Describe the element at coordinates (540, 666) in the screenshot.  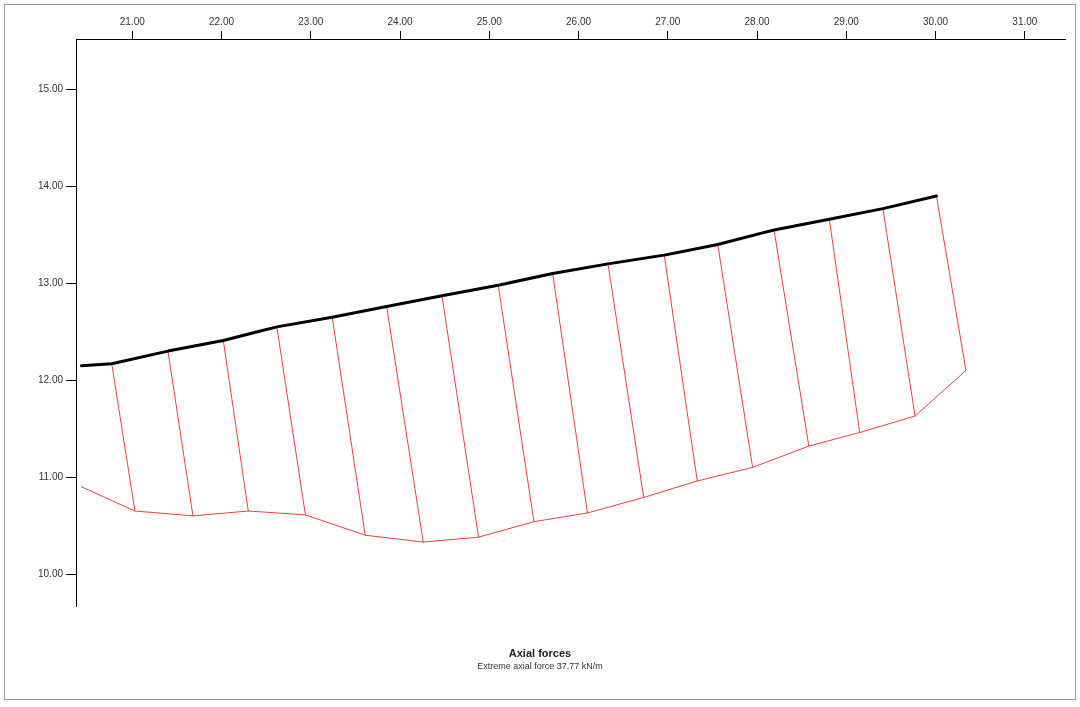
I see `text: Extreme axial force 37.77 kN/m` at that location.